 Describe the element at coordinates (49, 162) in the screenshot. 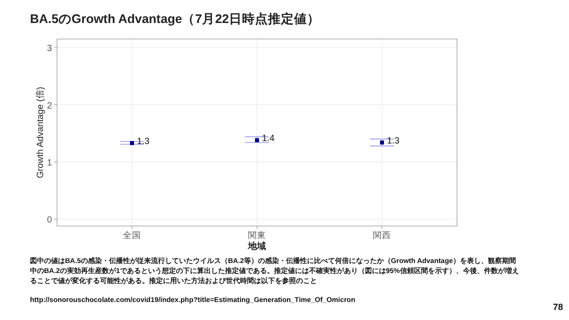

I see `y-tick-label: 1` at that location.